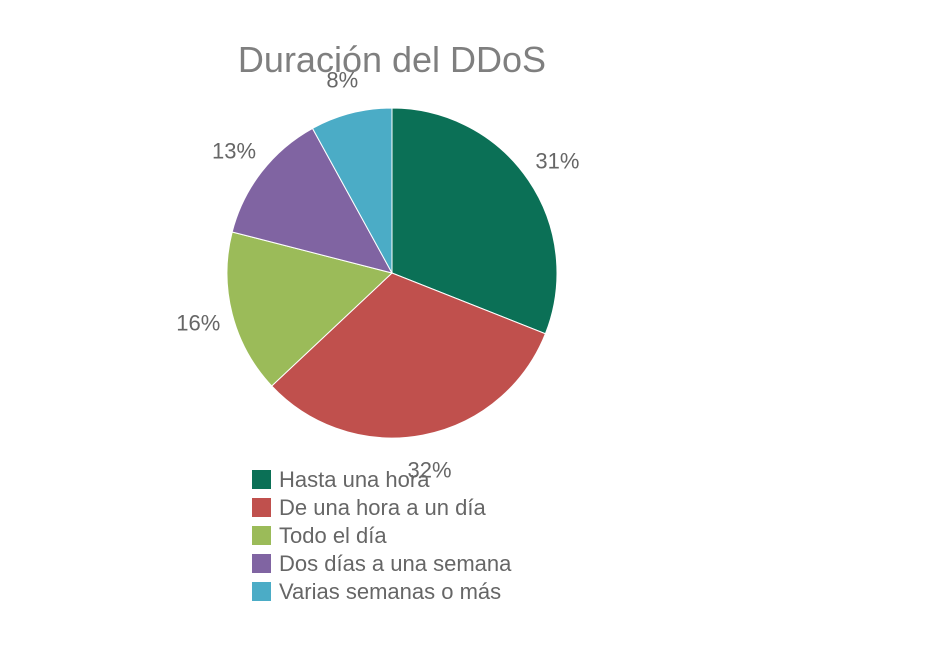  What do you see at coordinates (557, 161) in the screenshot?
I see `data-label-hasta-una-hora: 31%` at bounding box center [557, 161].